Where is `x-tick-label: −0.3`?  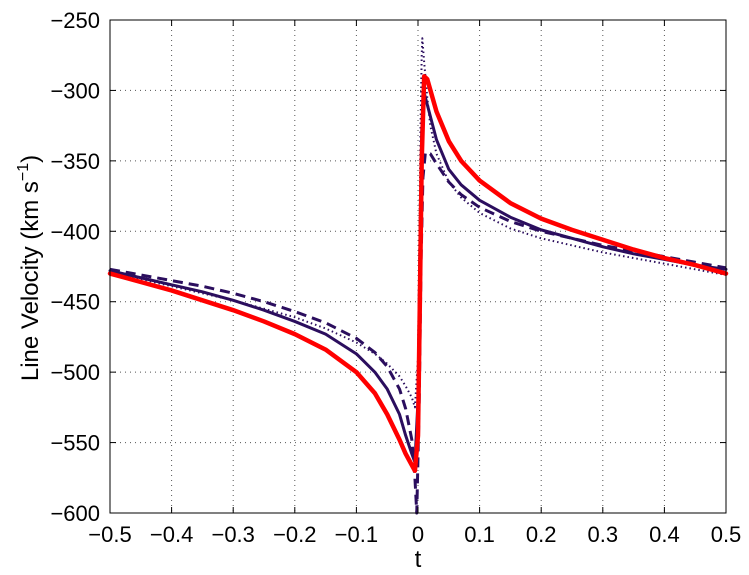
x-tick-label: −0.3 is located at coordinates (232, 534).